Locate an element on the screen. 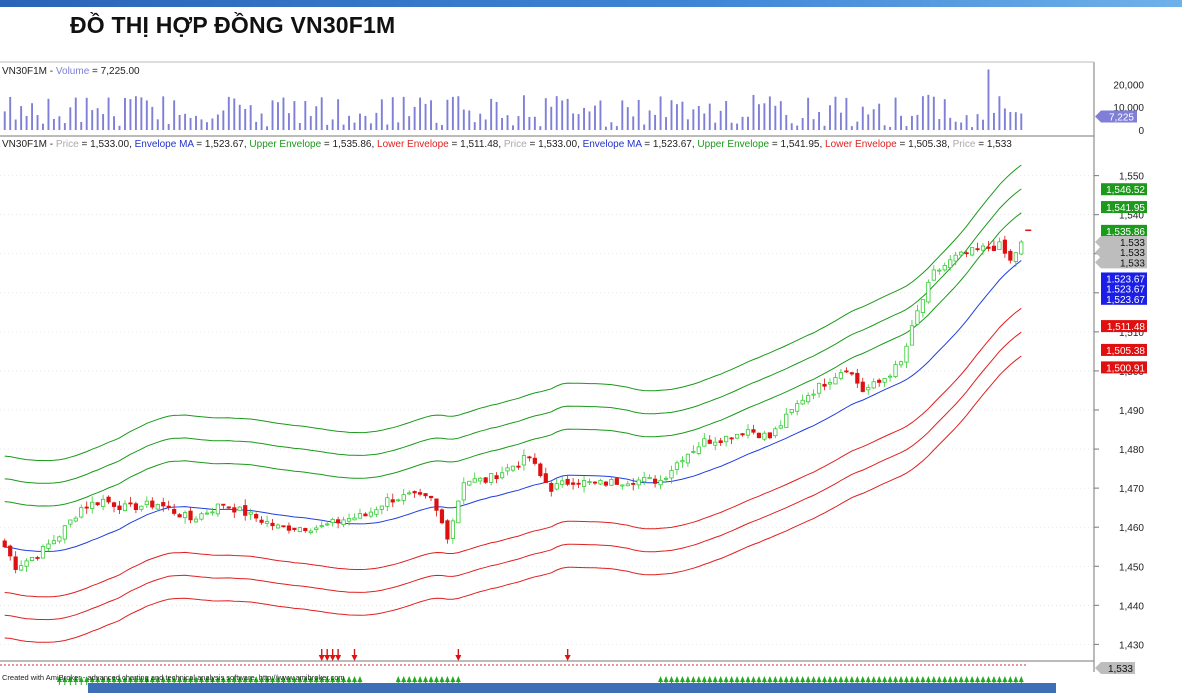 The height and width of the screenshot is (693, 1182). bottom-tag: 1,533 is located at coordinates (1120, 669).